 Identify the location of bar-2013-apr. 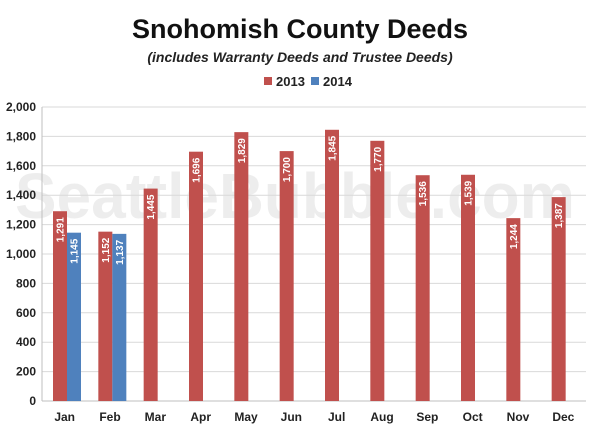
(196, 276).